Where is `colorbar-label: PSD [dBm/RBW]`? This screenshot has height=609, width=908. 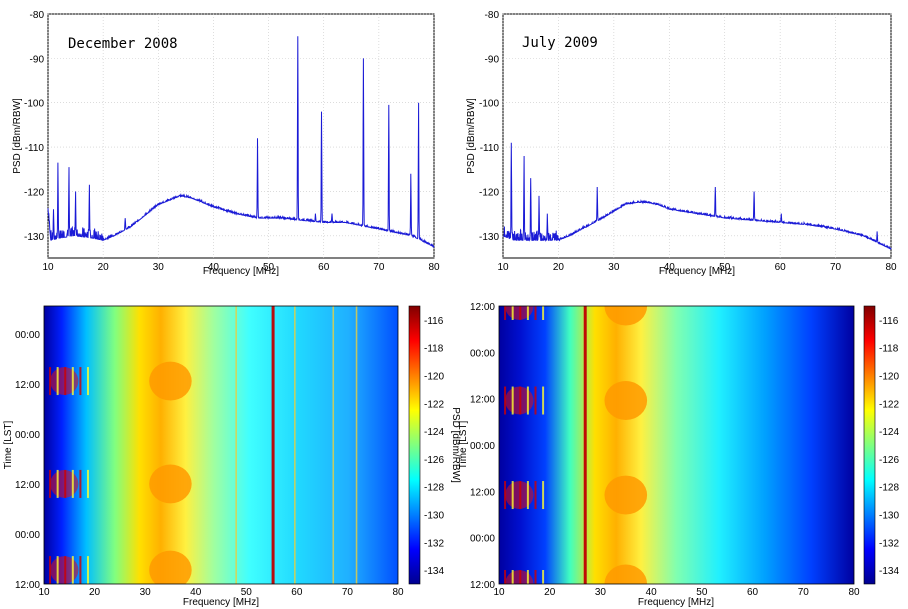
colorbar-label: PSD [dBm/RBW] is located at coordinates (455, 445).